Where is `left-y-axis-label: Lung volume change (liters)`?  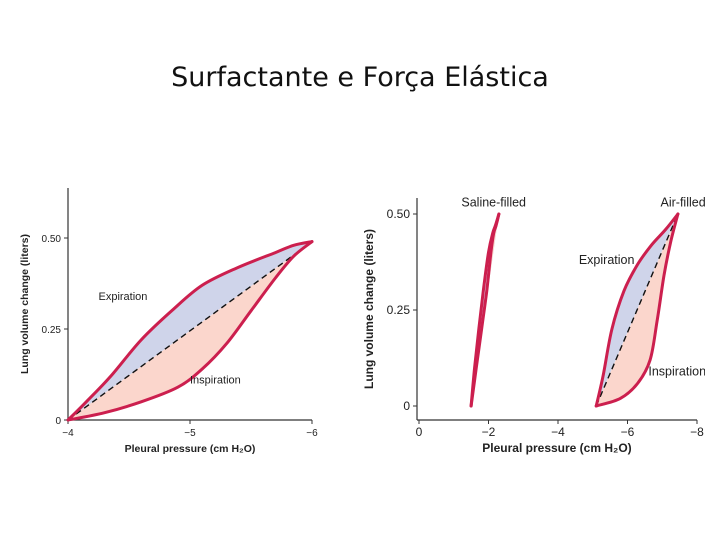 left-y-axis-label: Lung volume change (liters) is located at coordinates (25, 304).